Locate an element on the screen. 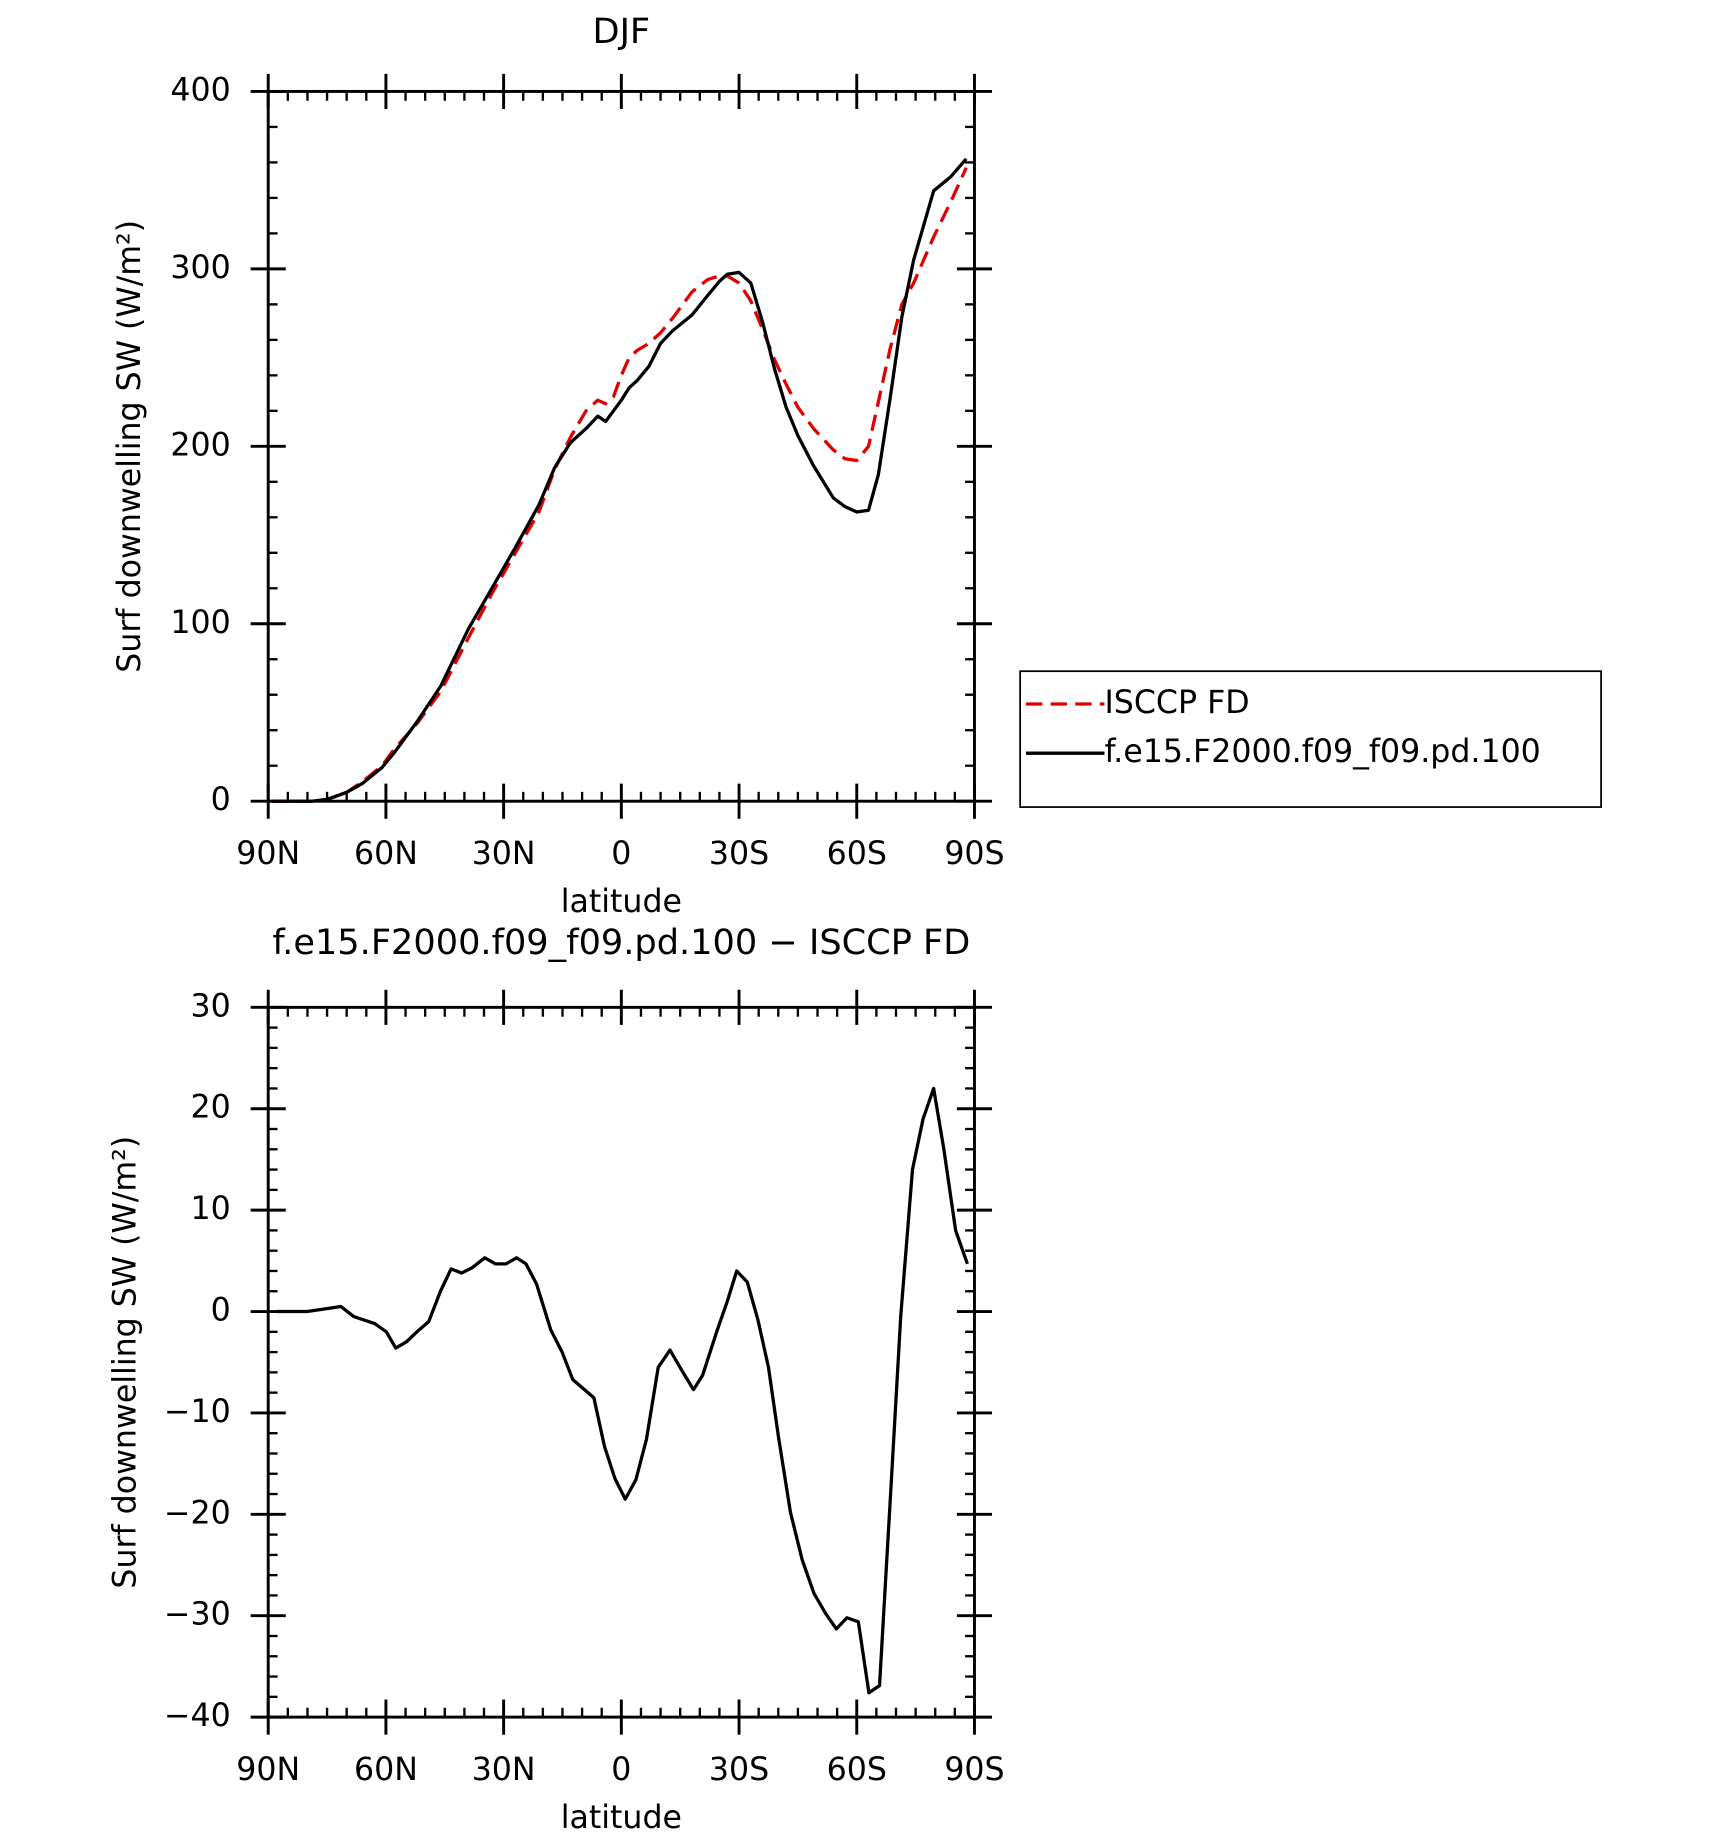  chart-title: f.e15.F2000.f09_f09.pd.100 − ISCCP FD is located at coordinates (621, 942).